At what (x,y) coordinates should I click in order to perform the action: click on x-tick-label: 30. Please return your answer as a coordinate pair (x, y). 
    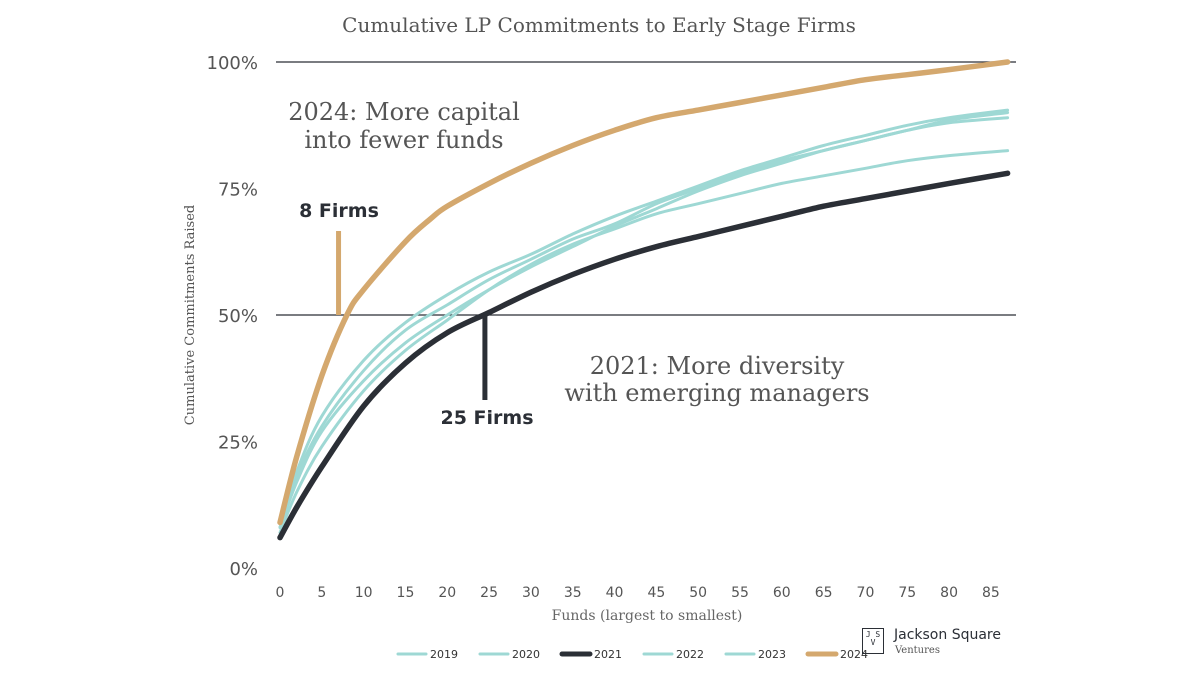
    Looking at the image, I should click on (531, 593).